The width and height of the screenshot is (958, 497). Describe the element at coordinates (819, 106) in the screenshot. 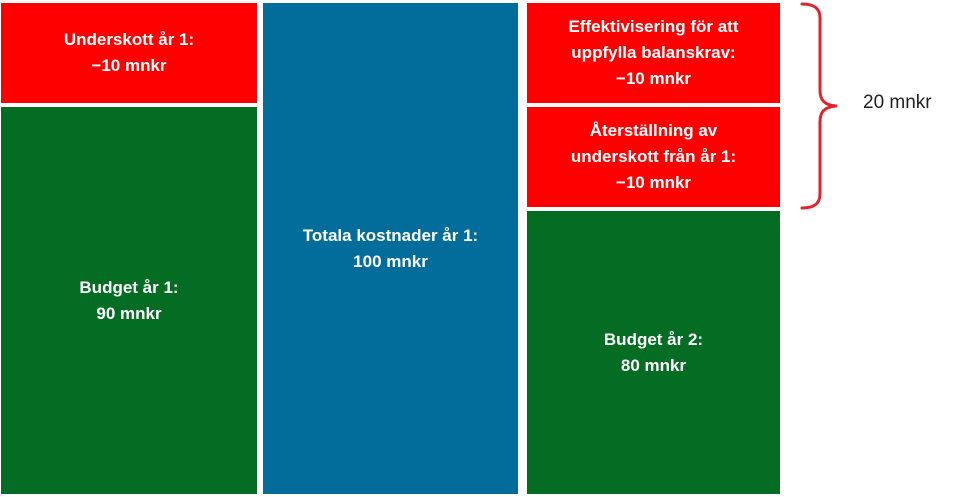

I see `curly-brace-icon` at that location.